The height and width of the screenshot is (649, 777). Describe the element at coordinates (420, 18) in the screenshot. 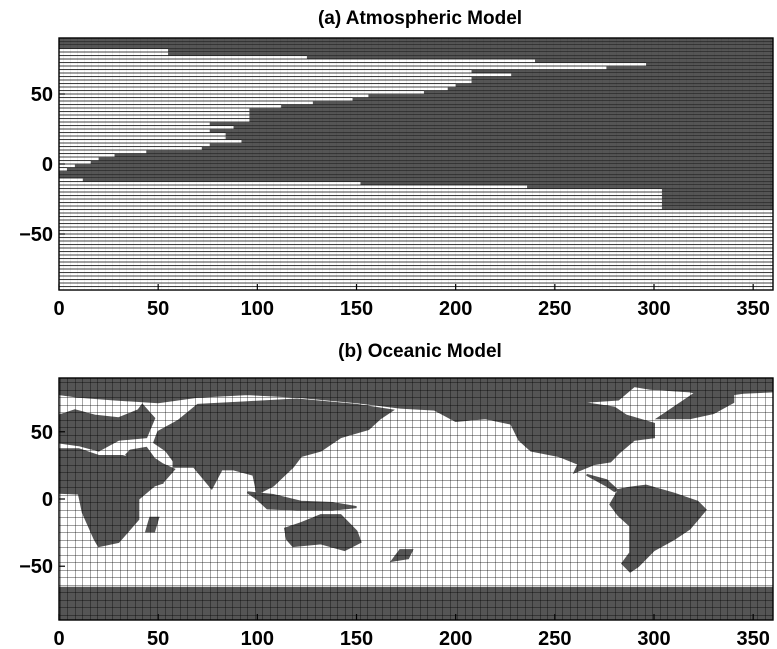

I see `chart-title: (a) Atmospheric Model` at that location.